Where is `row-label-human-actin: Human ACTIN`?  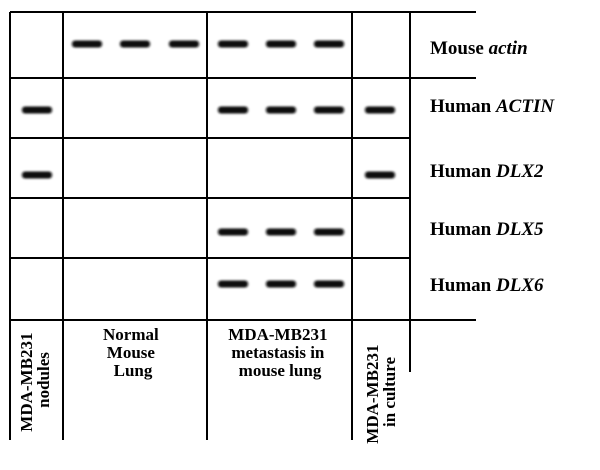
row-label-human-actin: Human ACTIN is located at coordinates (492, 106).